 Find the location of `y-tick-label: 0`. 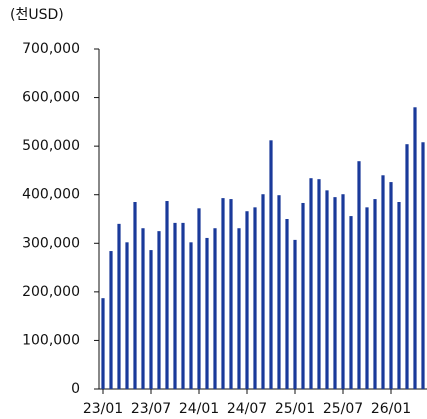

y-tick-label: 0 is located at coordinates (75, 389).